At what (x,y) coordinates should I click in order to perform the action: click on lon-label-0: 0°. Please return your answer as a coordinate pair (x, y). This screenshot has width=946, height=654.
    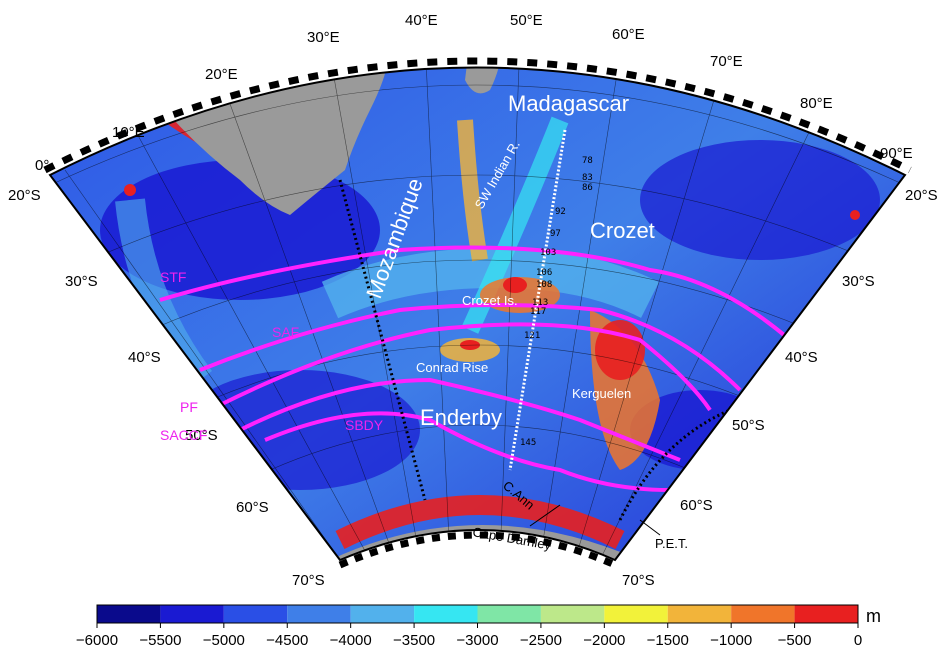
    Looking at the image, I should click on (42, 165).